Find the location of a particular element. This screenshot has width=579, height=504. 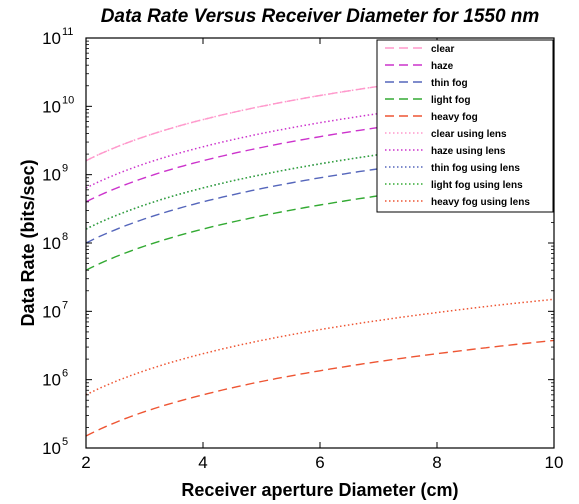

y-axis-label: Data Rate (bits/sec) is located at coordinates (28, 242).